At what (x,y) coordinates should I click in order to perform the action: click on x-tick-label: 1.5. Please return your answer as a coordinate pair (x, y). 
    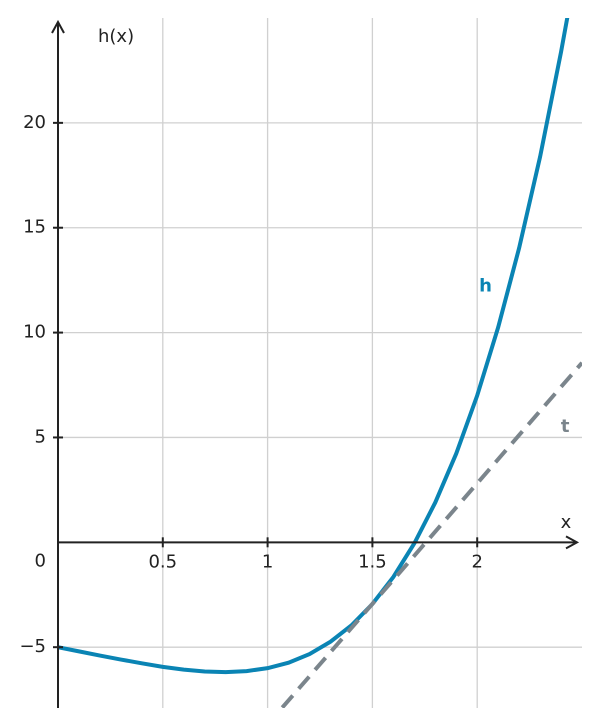
    Looking at the image, I should click on (372, 561).